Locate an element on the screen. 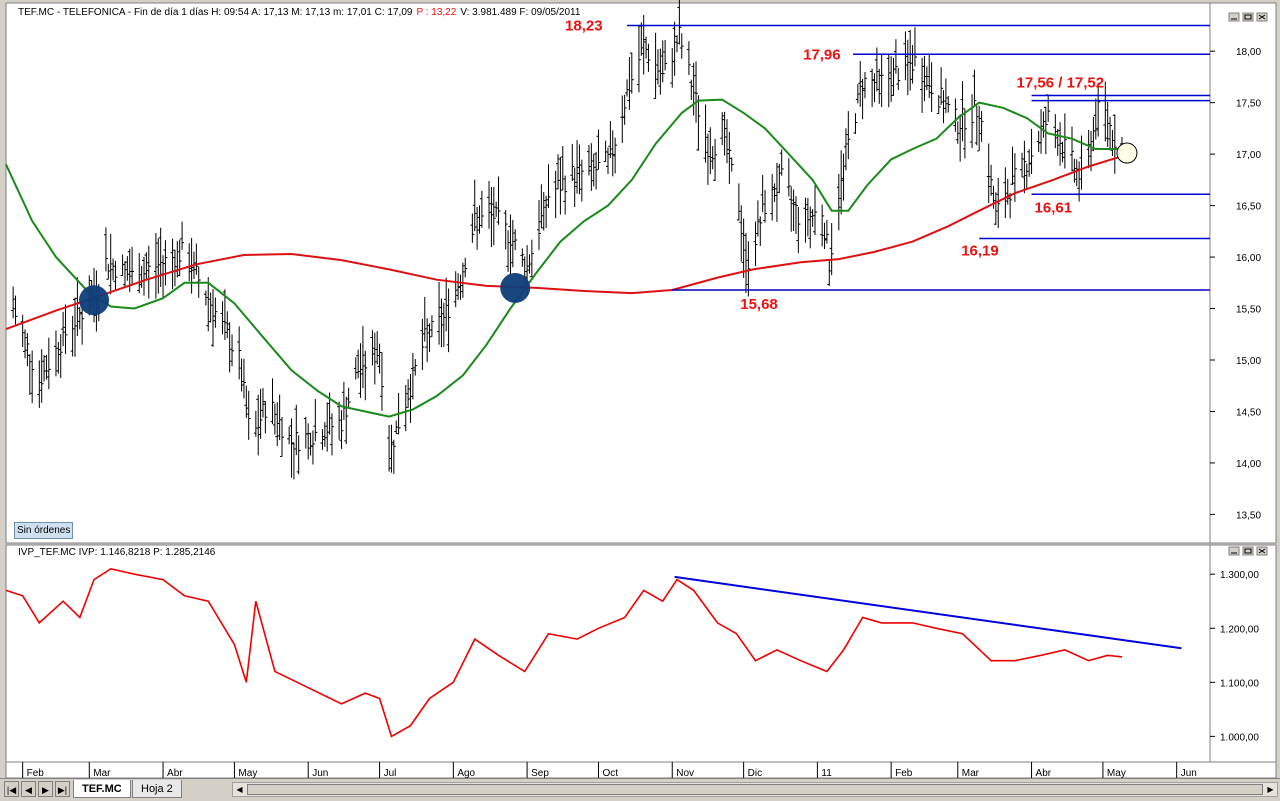 The height and width of the screenshot is (801, 1280). scroll-right-icon: ▶ is located at coordinates (1270, 789).